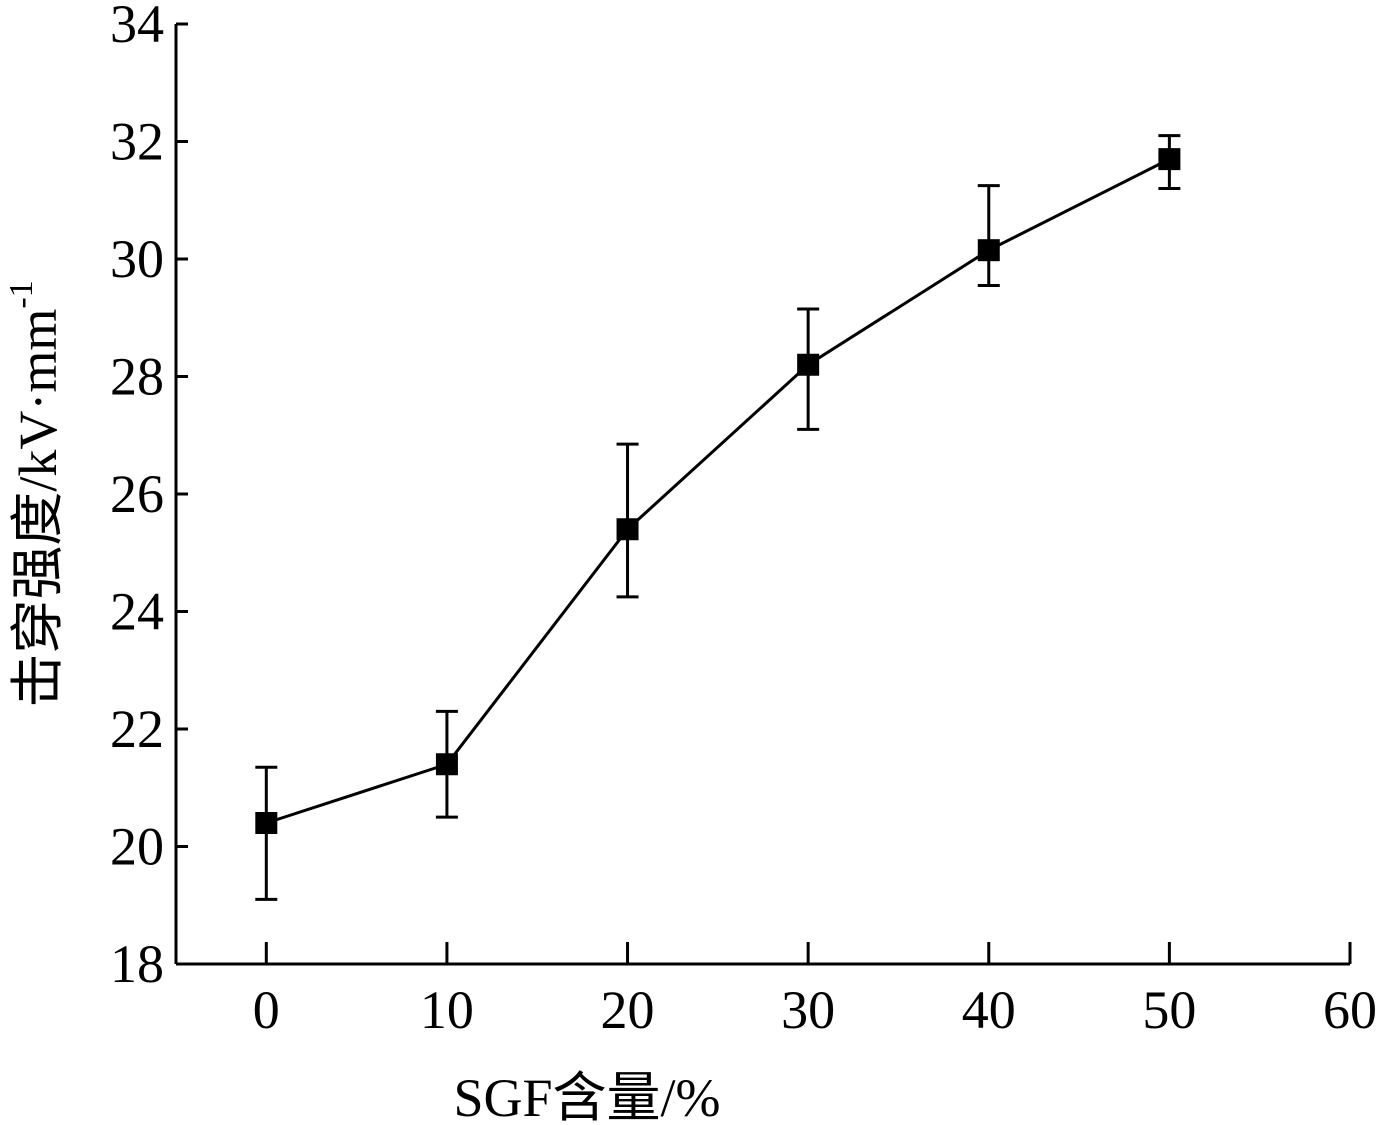 Image resolution: width=1376 pixels, height=1125 pixels. Describe the element at coordinates (137, 964) in the screenshot. I see `y-tick-label: 18` at that location.